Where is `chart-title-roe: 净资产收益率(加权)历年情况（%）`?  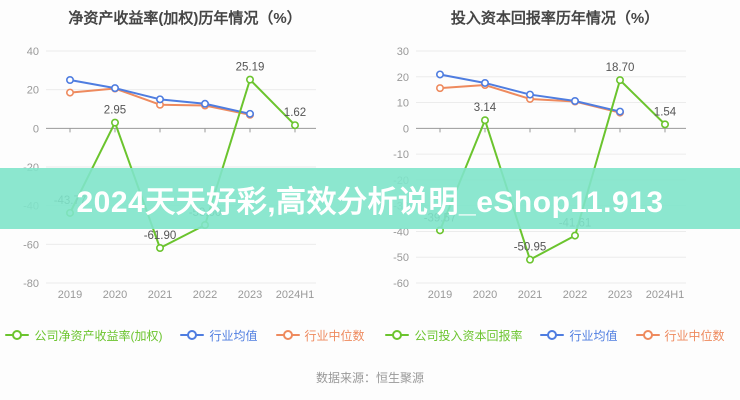 chart-title-roe: 净资产收益率(加权)历年情况（%） is located at coordinates (185, 18).